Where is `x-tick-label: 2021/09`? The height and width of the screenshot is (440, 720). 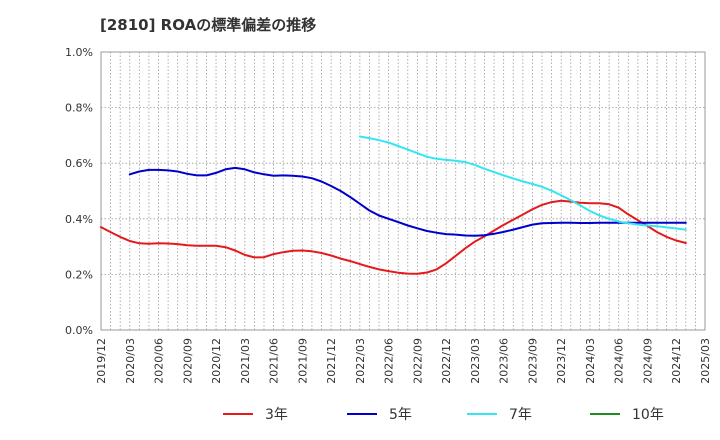 x-tick-label: 2021/09 is located at coordinates (302, 361).